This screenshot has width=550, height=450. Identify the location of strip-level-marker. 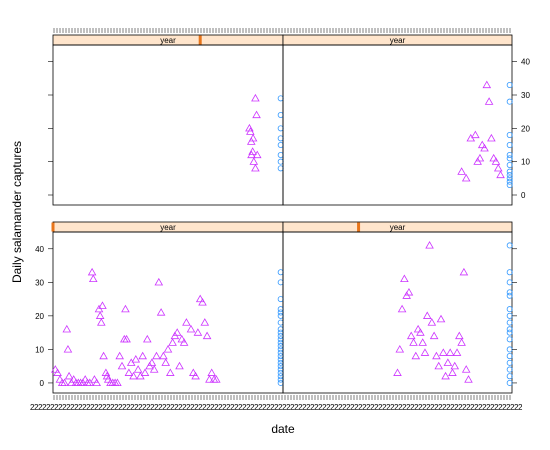
(53, 227).